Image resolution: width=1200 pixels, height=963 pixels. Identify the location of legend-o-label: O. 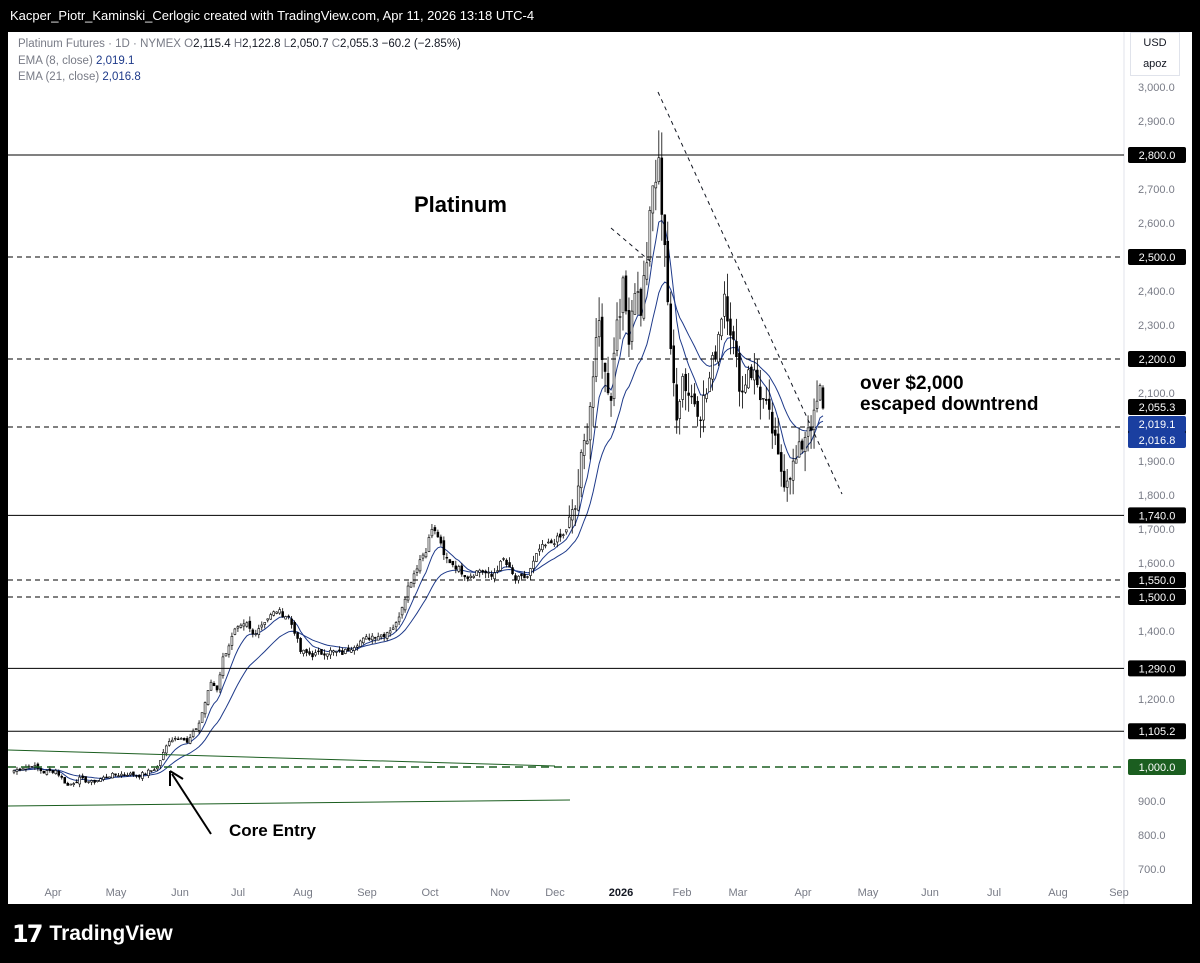
(189, 44).